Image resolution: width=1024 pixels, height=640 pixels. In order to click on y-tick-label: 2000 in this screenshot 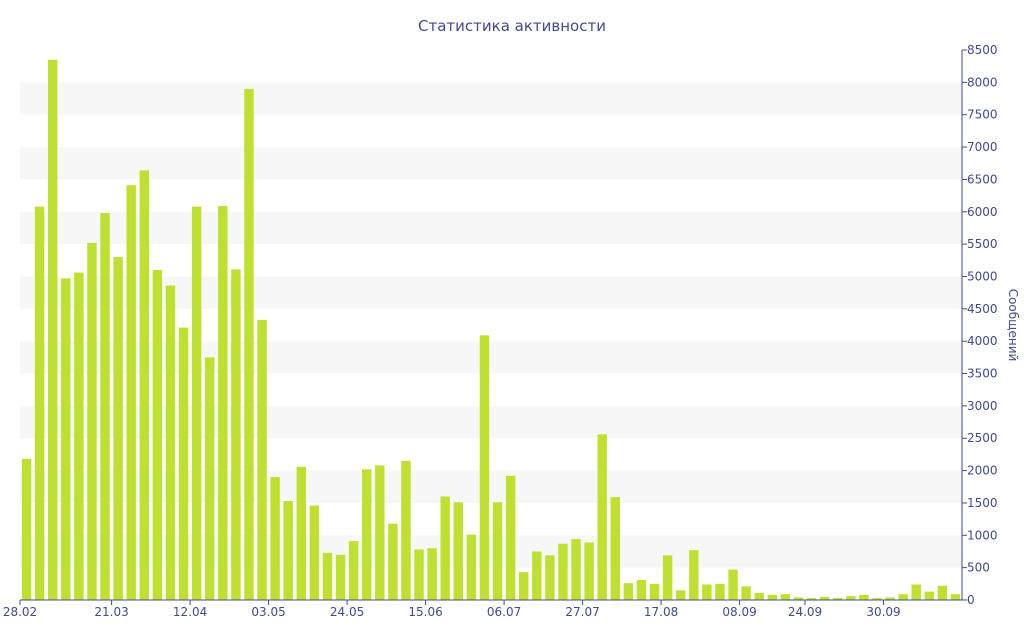, I will do `click(982, 471)`.